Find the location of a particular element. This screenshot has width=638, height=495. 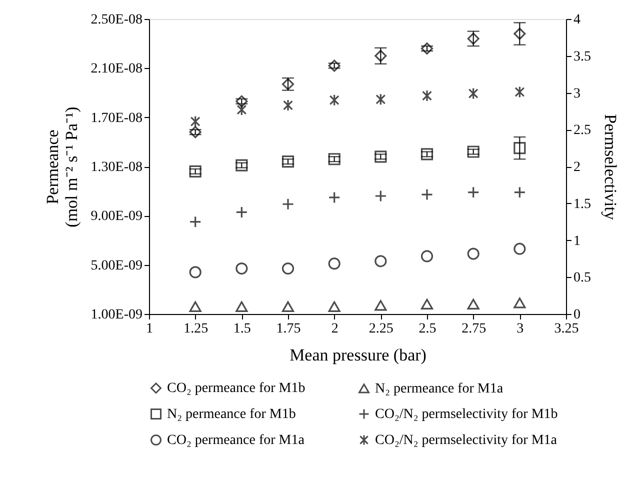

x-tick-label: 2.25 is located at coordinates (381, 329).